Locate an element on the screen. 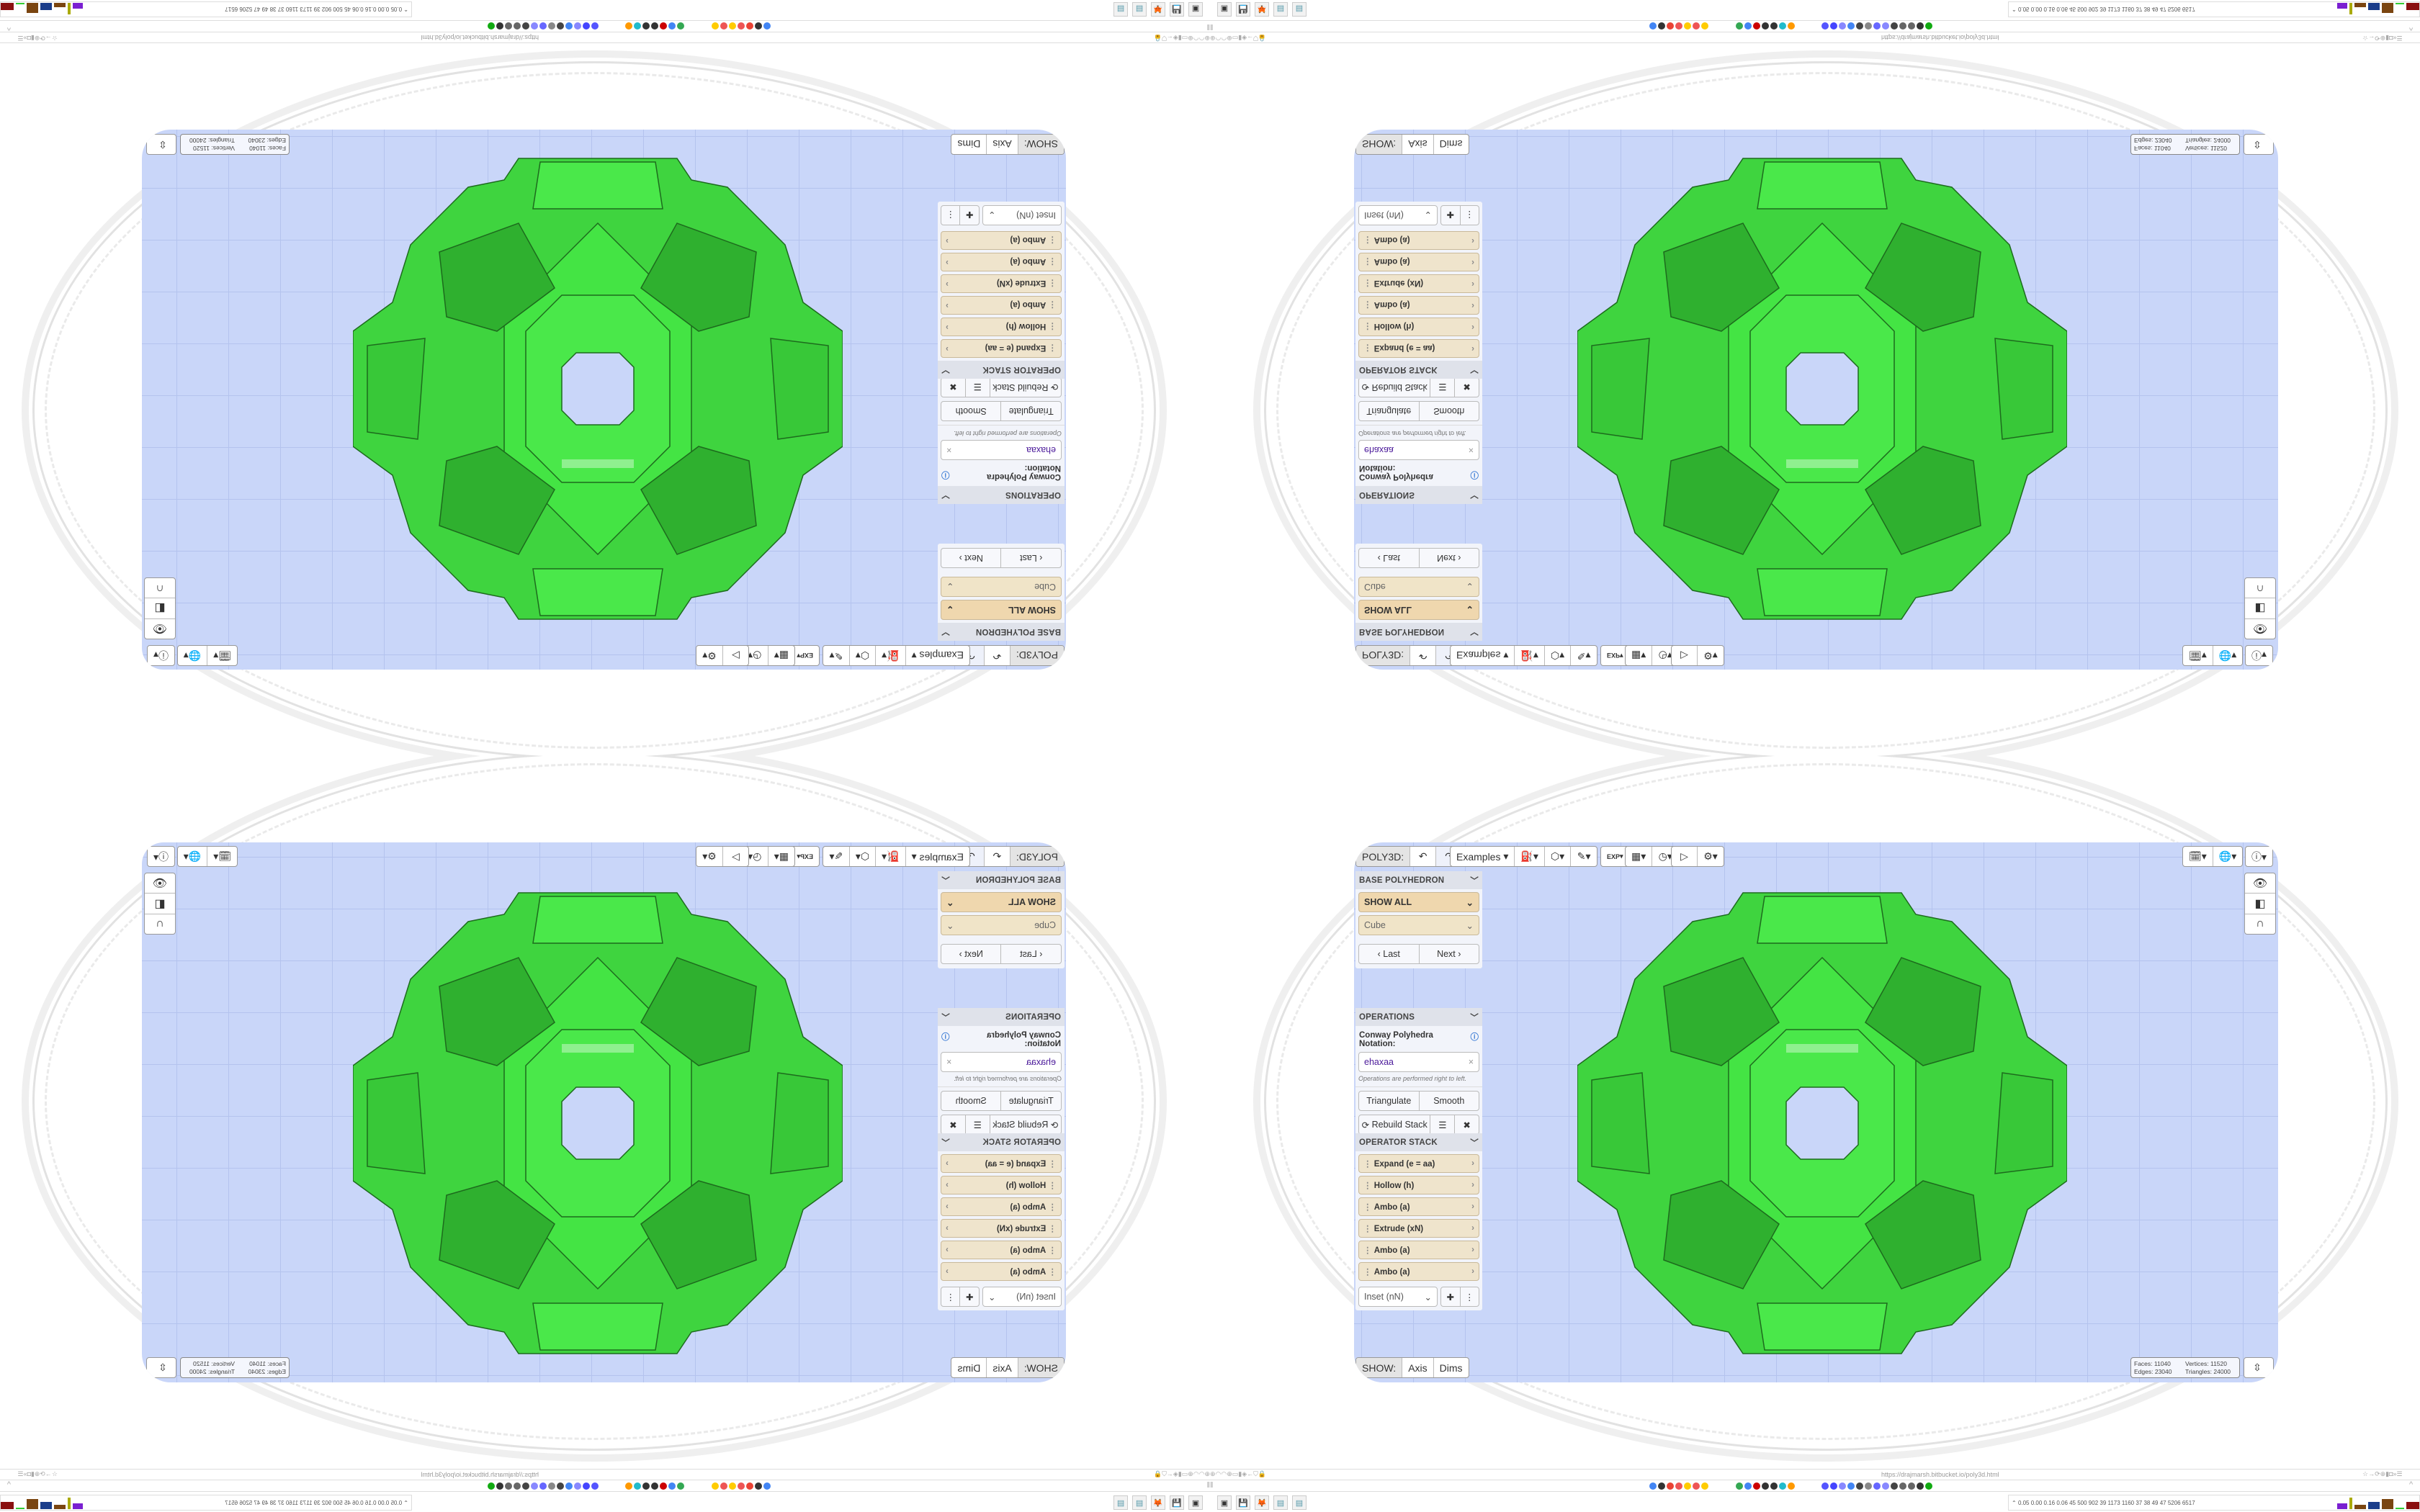 The image size is (2420, 1512). export-icon: EXP ▾ is located at coordinates (805, 656).